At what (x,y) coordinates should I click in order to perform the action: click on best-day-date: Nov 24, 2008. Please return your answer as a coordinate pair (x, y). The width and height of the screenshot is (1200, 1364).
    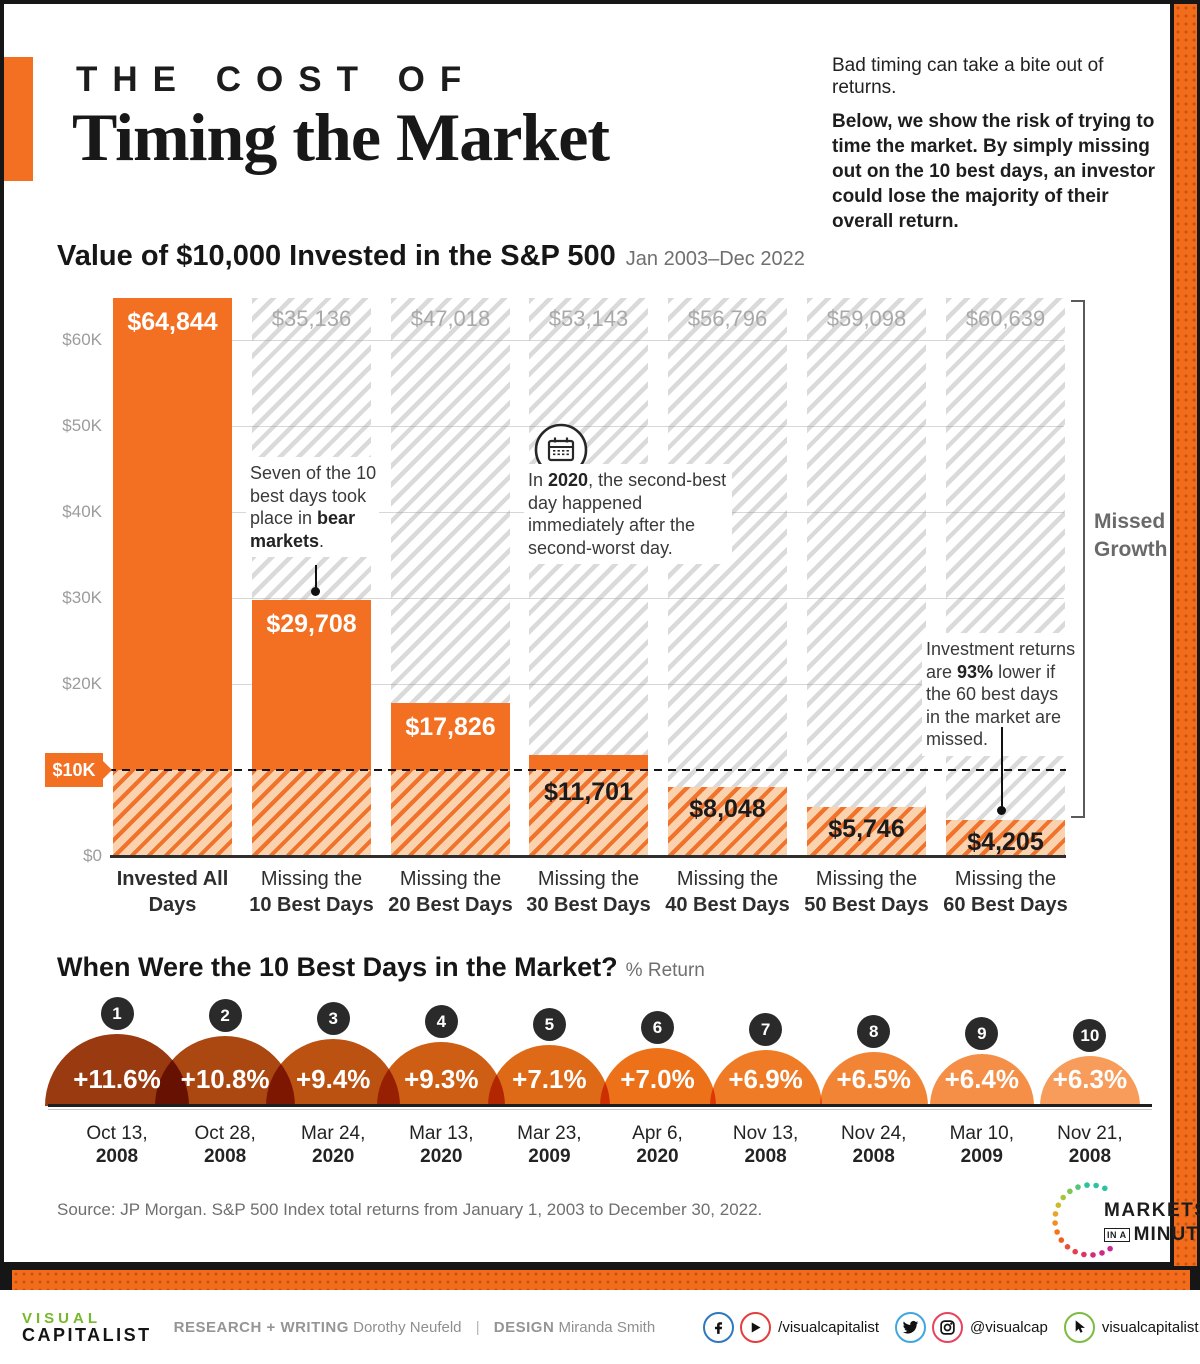
    Looking at the image, I should click on (874, 1145).